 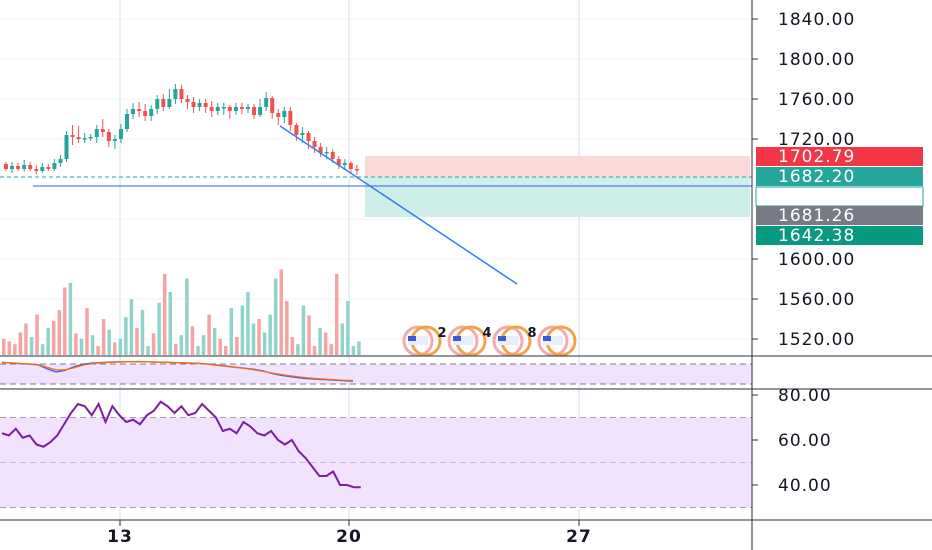 What do you see at coordinates (120, 537) in the screenshot?
I see `time-tick-label: 13` at bounding box center [120, 537].